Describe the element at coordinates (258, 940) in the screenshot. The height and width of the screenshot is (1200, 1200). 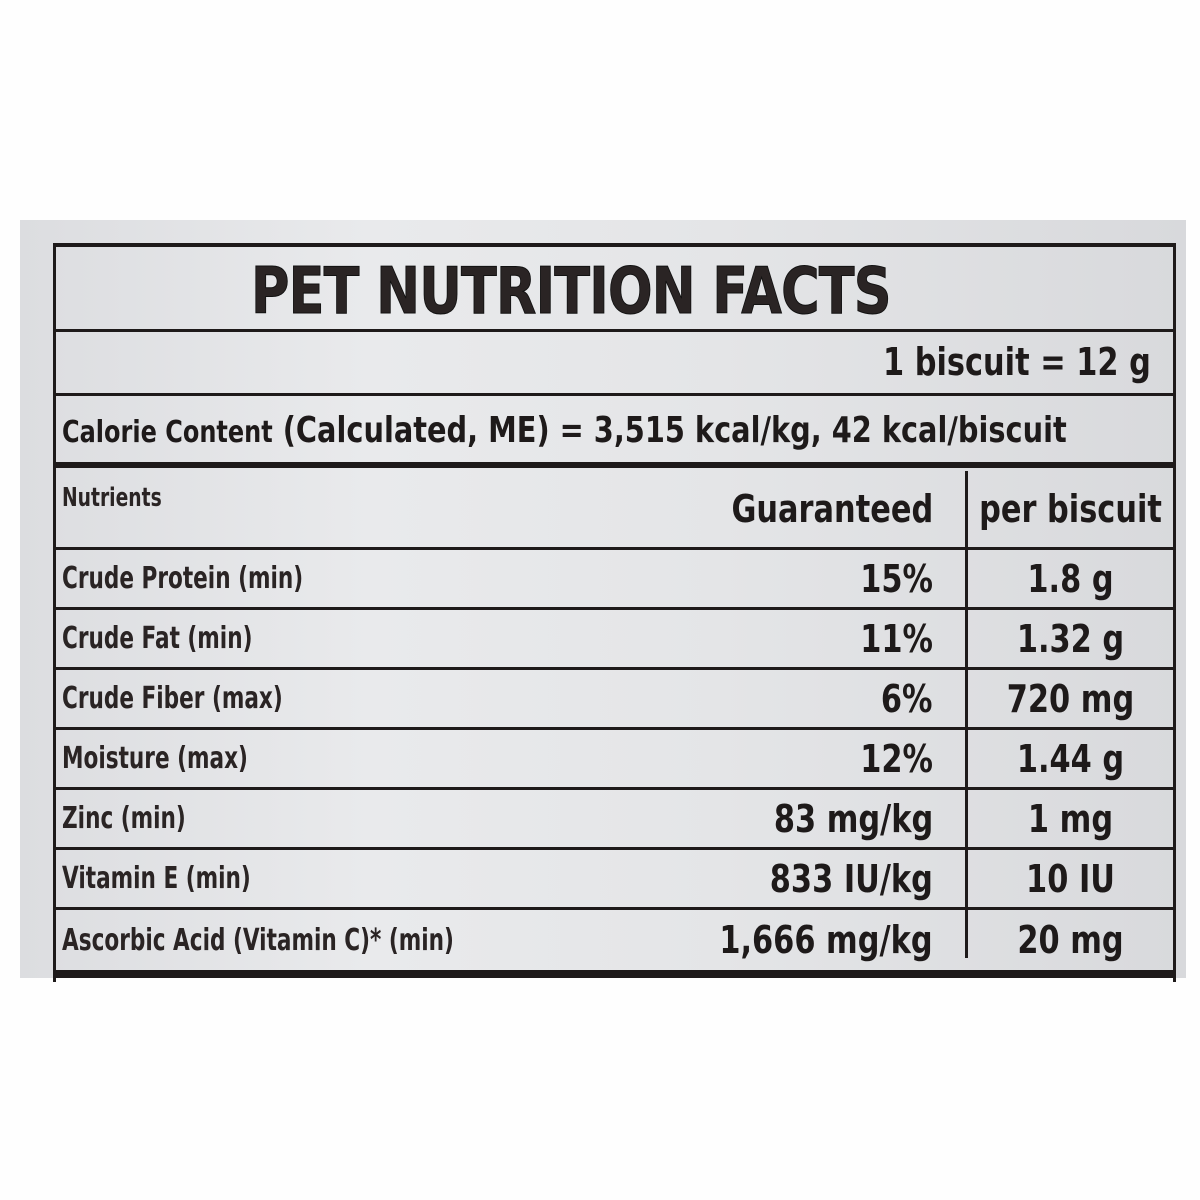
I see `nutrient-name: Ascorbic Acid (Vitamin C)* (min)` at that location.